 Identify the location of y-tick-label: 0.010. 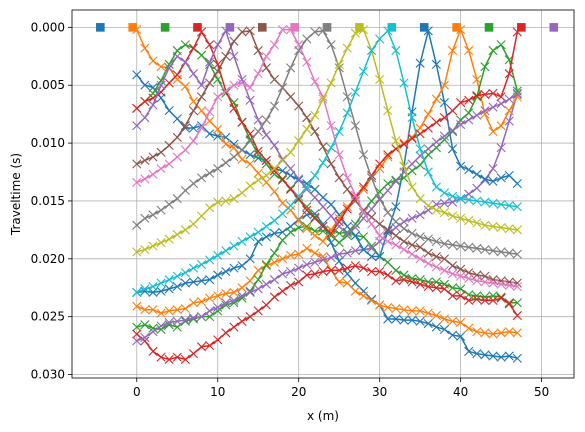
(48, 143).